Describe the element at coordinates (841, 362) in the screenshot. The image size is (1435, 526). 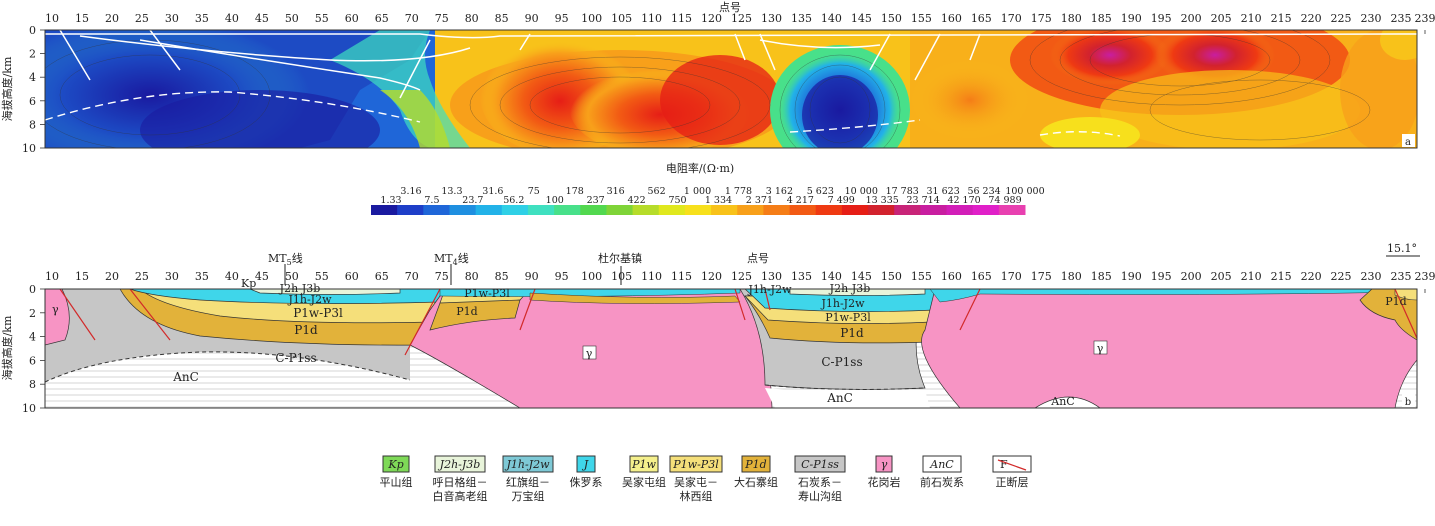
I see `label-c-p1ss-center: C-P1ss` at that location.